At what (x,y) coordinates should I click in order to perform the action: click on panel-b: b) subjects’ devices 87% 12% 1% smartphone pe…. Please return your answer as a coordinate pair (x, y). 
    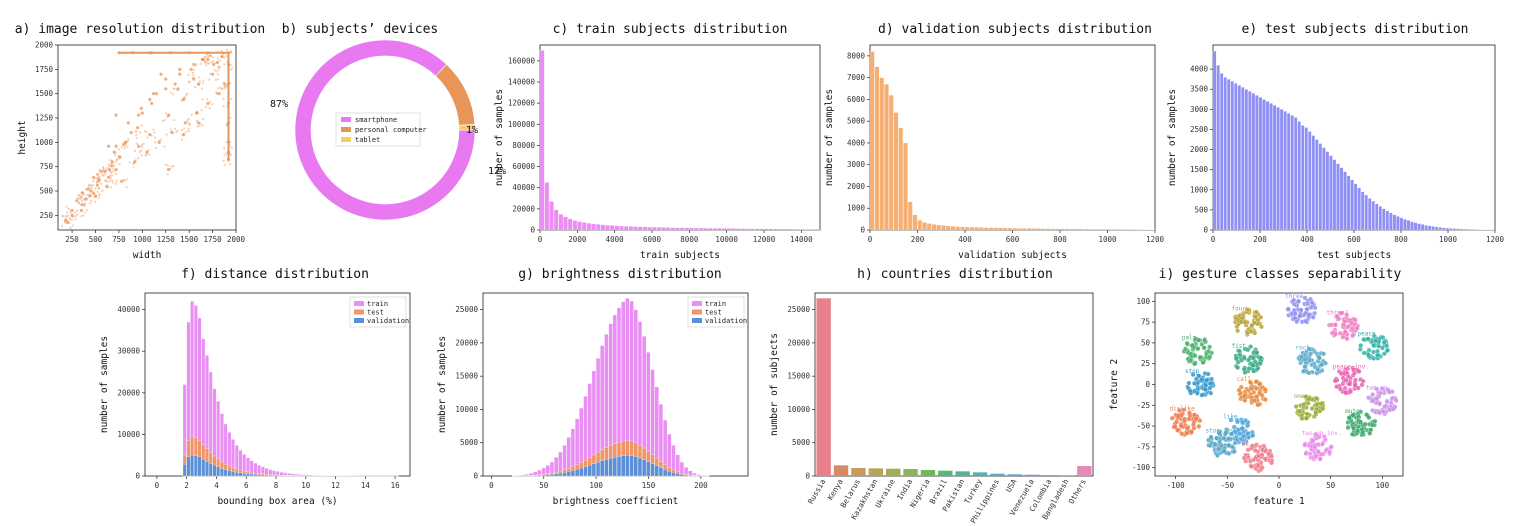
    Looking at the image, I should click on (388, 121).